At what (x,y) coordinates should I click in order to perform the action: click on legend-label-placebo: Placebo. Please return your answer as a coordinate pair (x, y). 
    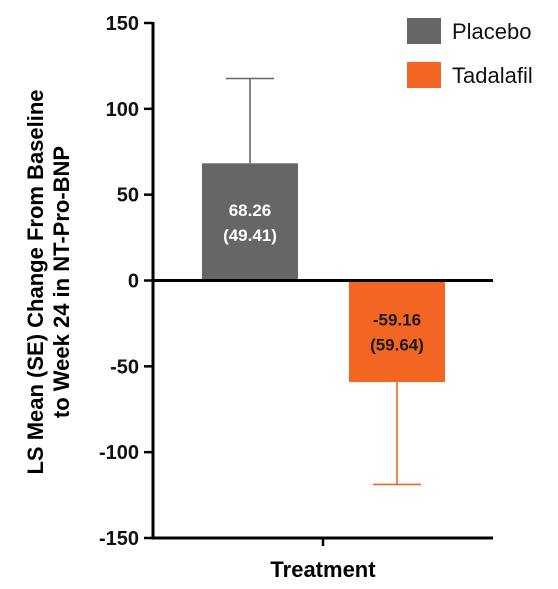
    Looking at the image, I should click on (492, 31).